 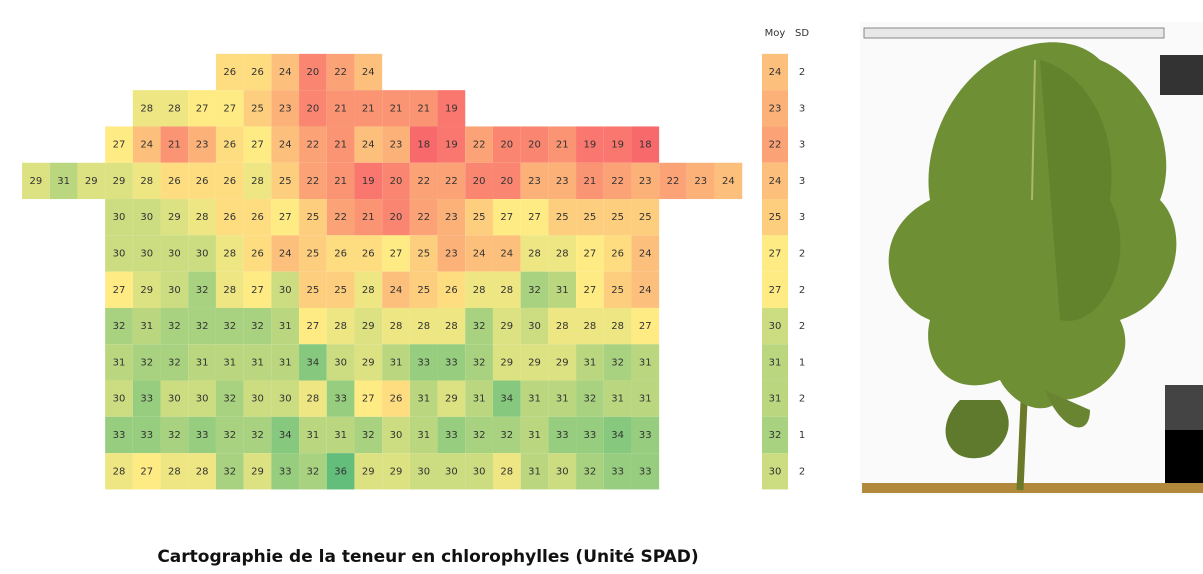 I want to click on mean-label: 24, so click(x=775, y=181).